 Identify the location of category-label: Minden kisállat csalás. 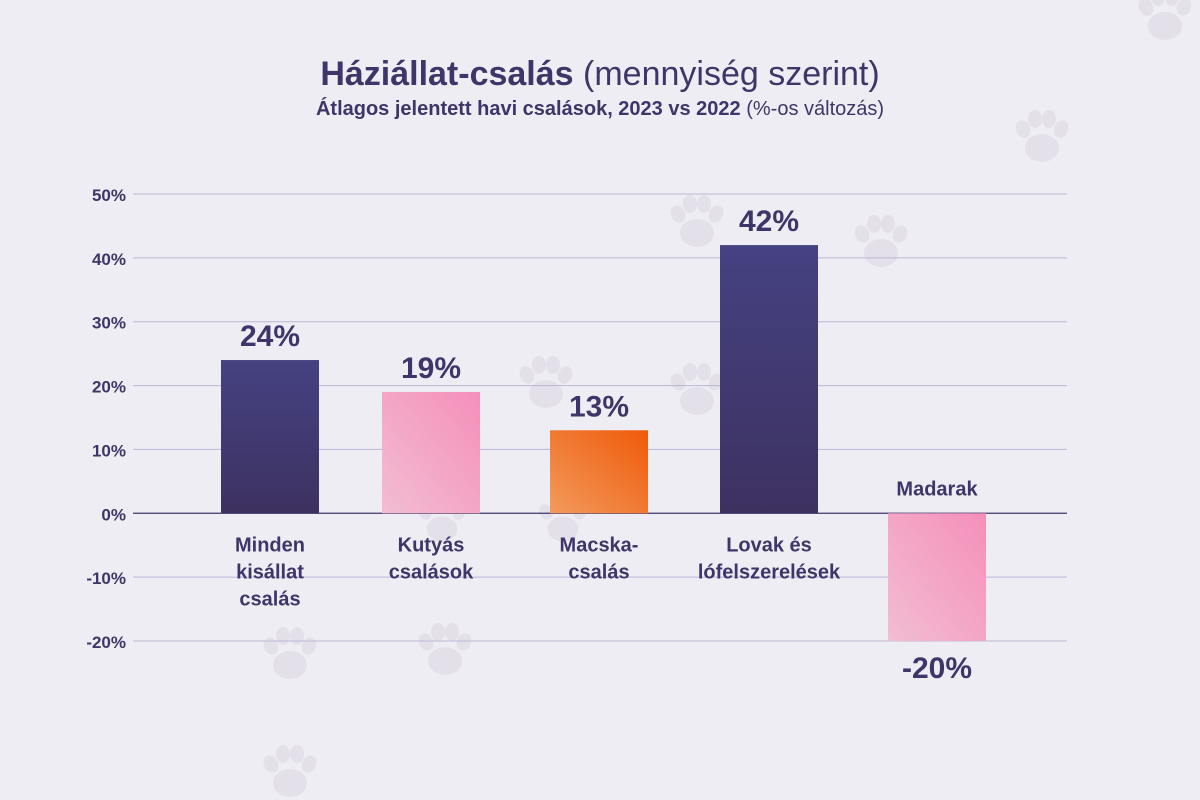
(270, 572).